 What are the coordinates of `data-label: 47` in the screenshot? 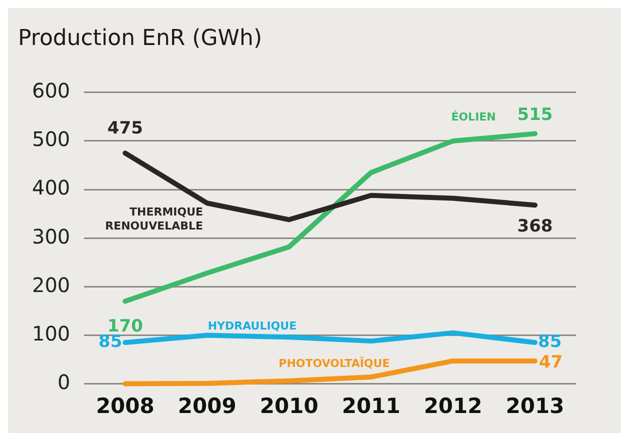 It's located at (551, 362).